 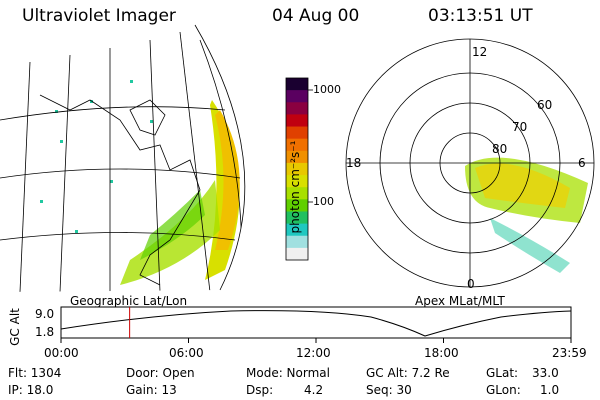 What do you see at coordinates (545, 373) in the screenshot?
I see `info-glat-value: 33.0` at bounding box center [545, 373].